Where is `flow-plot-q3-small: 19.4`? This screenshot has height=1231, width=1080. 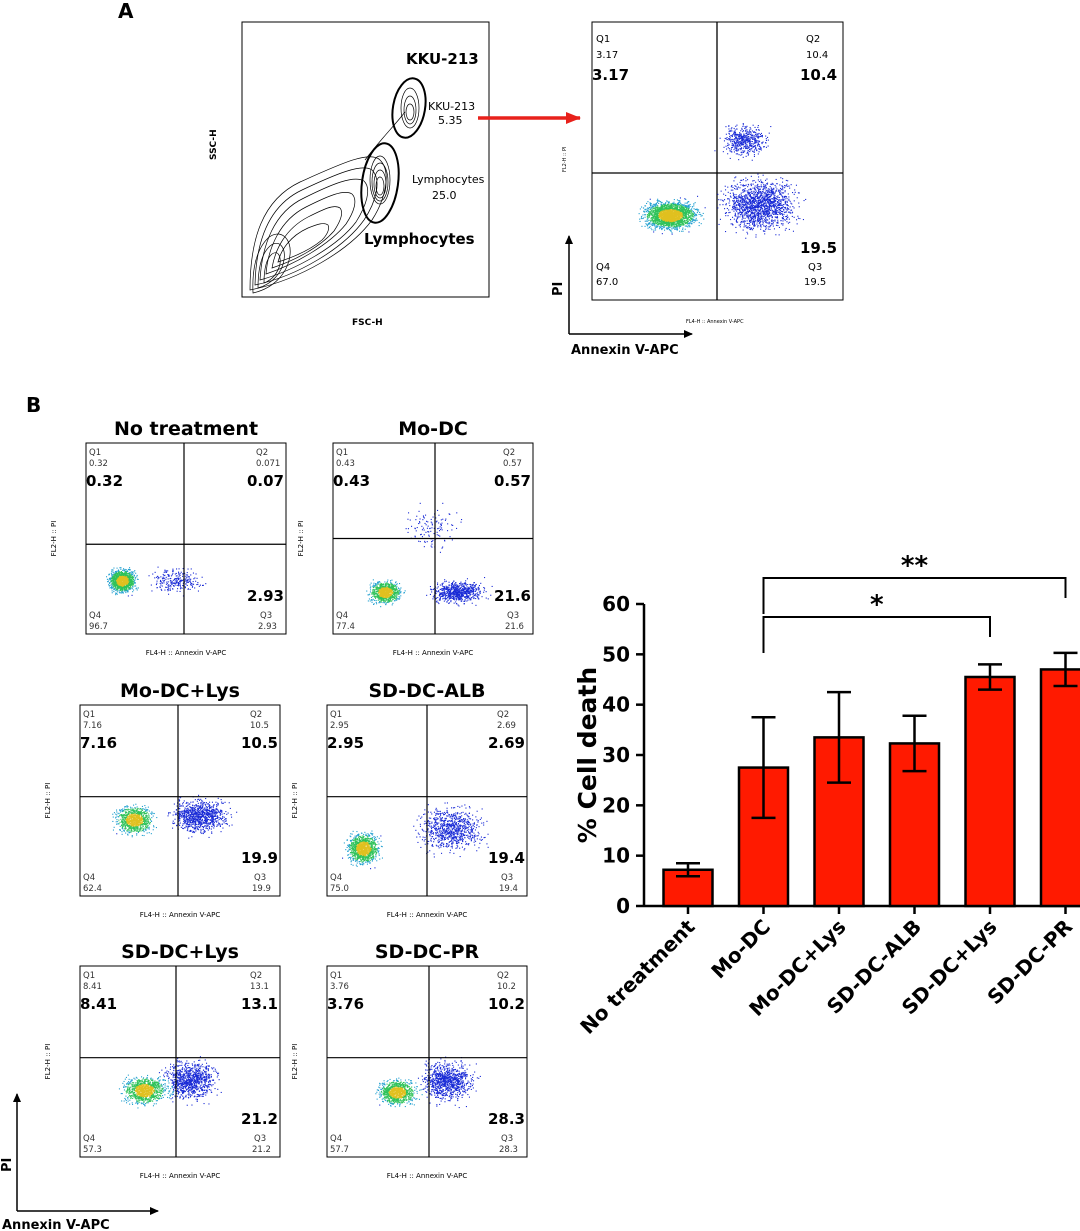
flow-plot-q3-small: 19.4 is located at coordinates (508, 889).